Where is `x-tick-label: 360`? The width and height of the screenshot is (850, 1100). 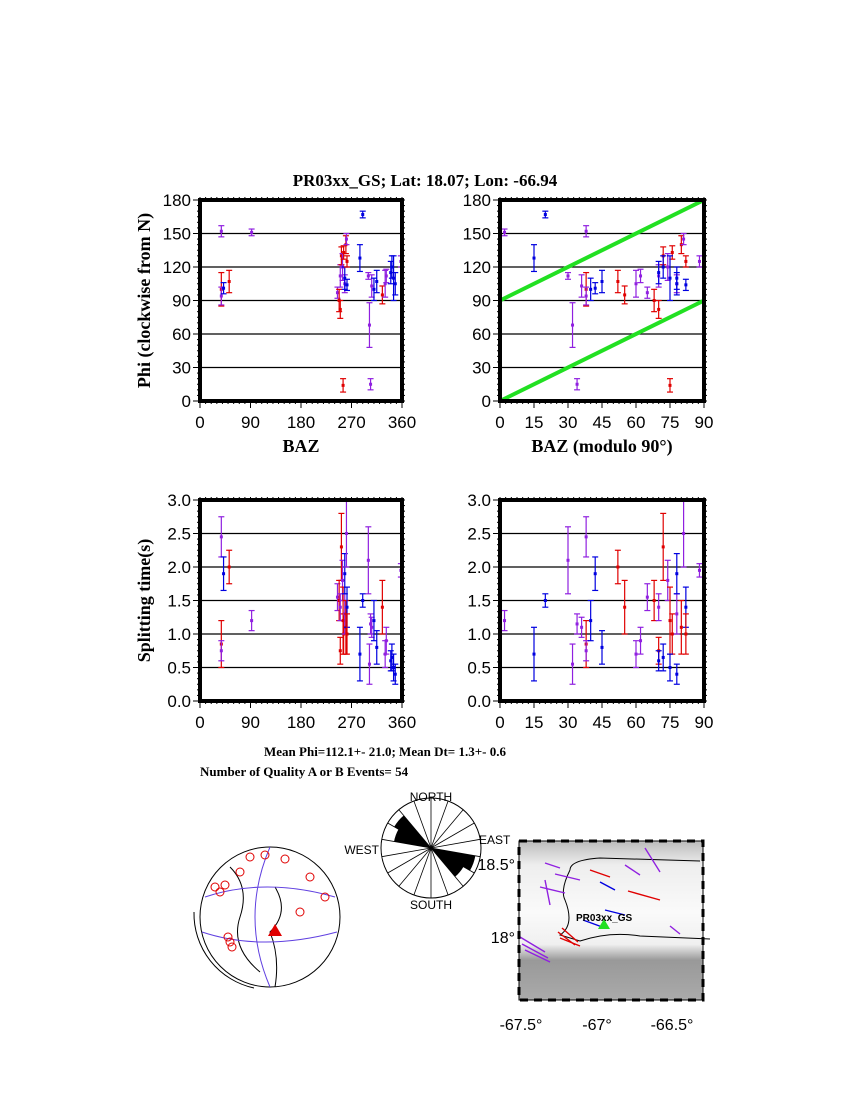
x-tick-label: 360 is located at coordinates (402, 722).